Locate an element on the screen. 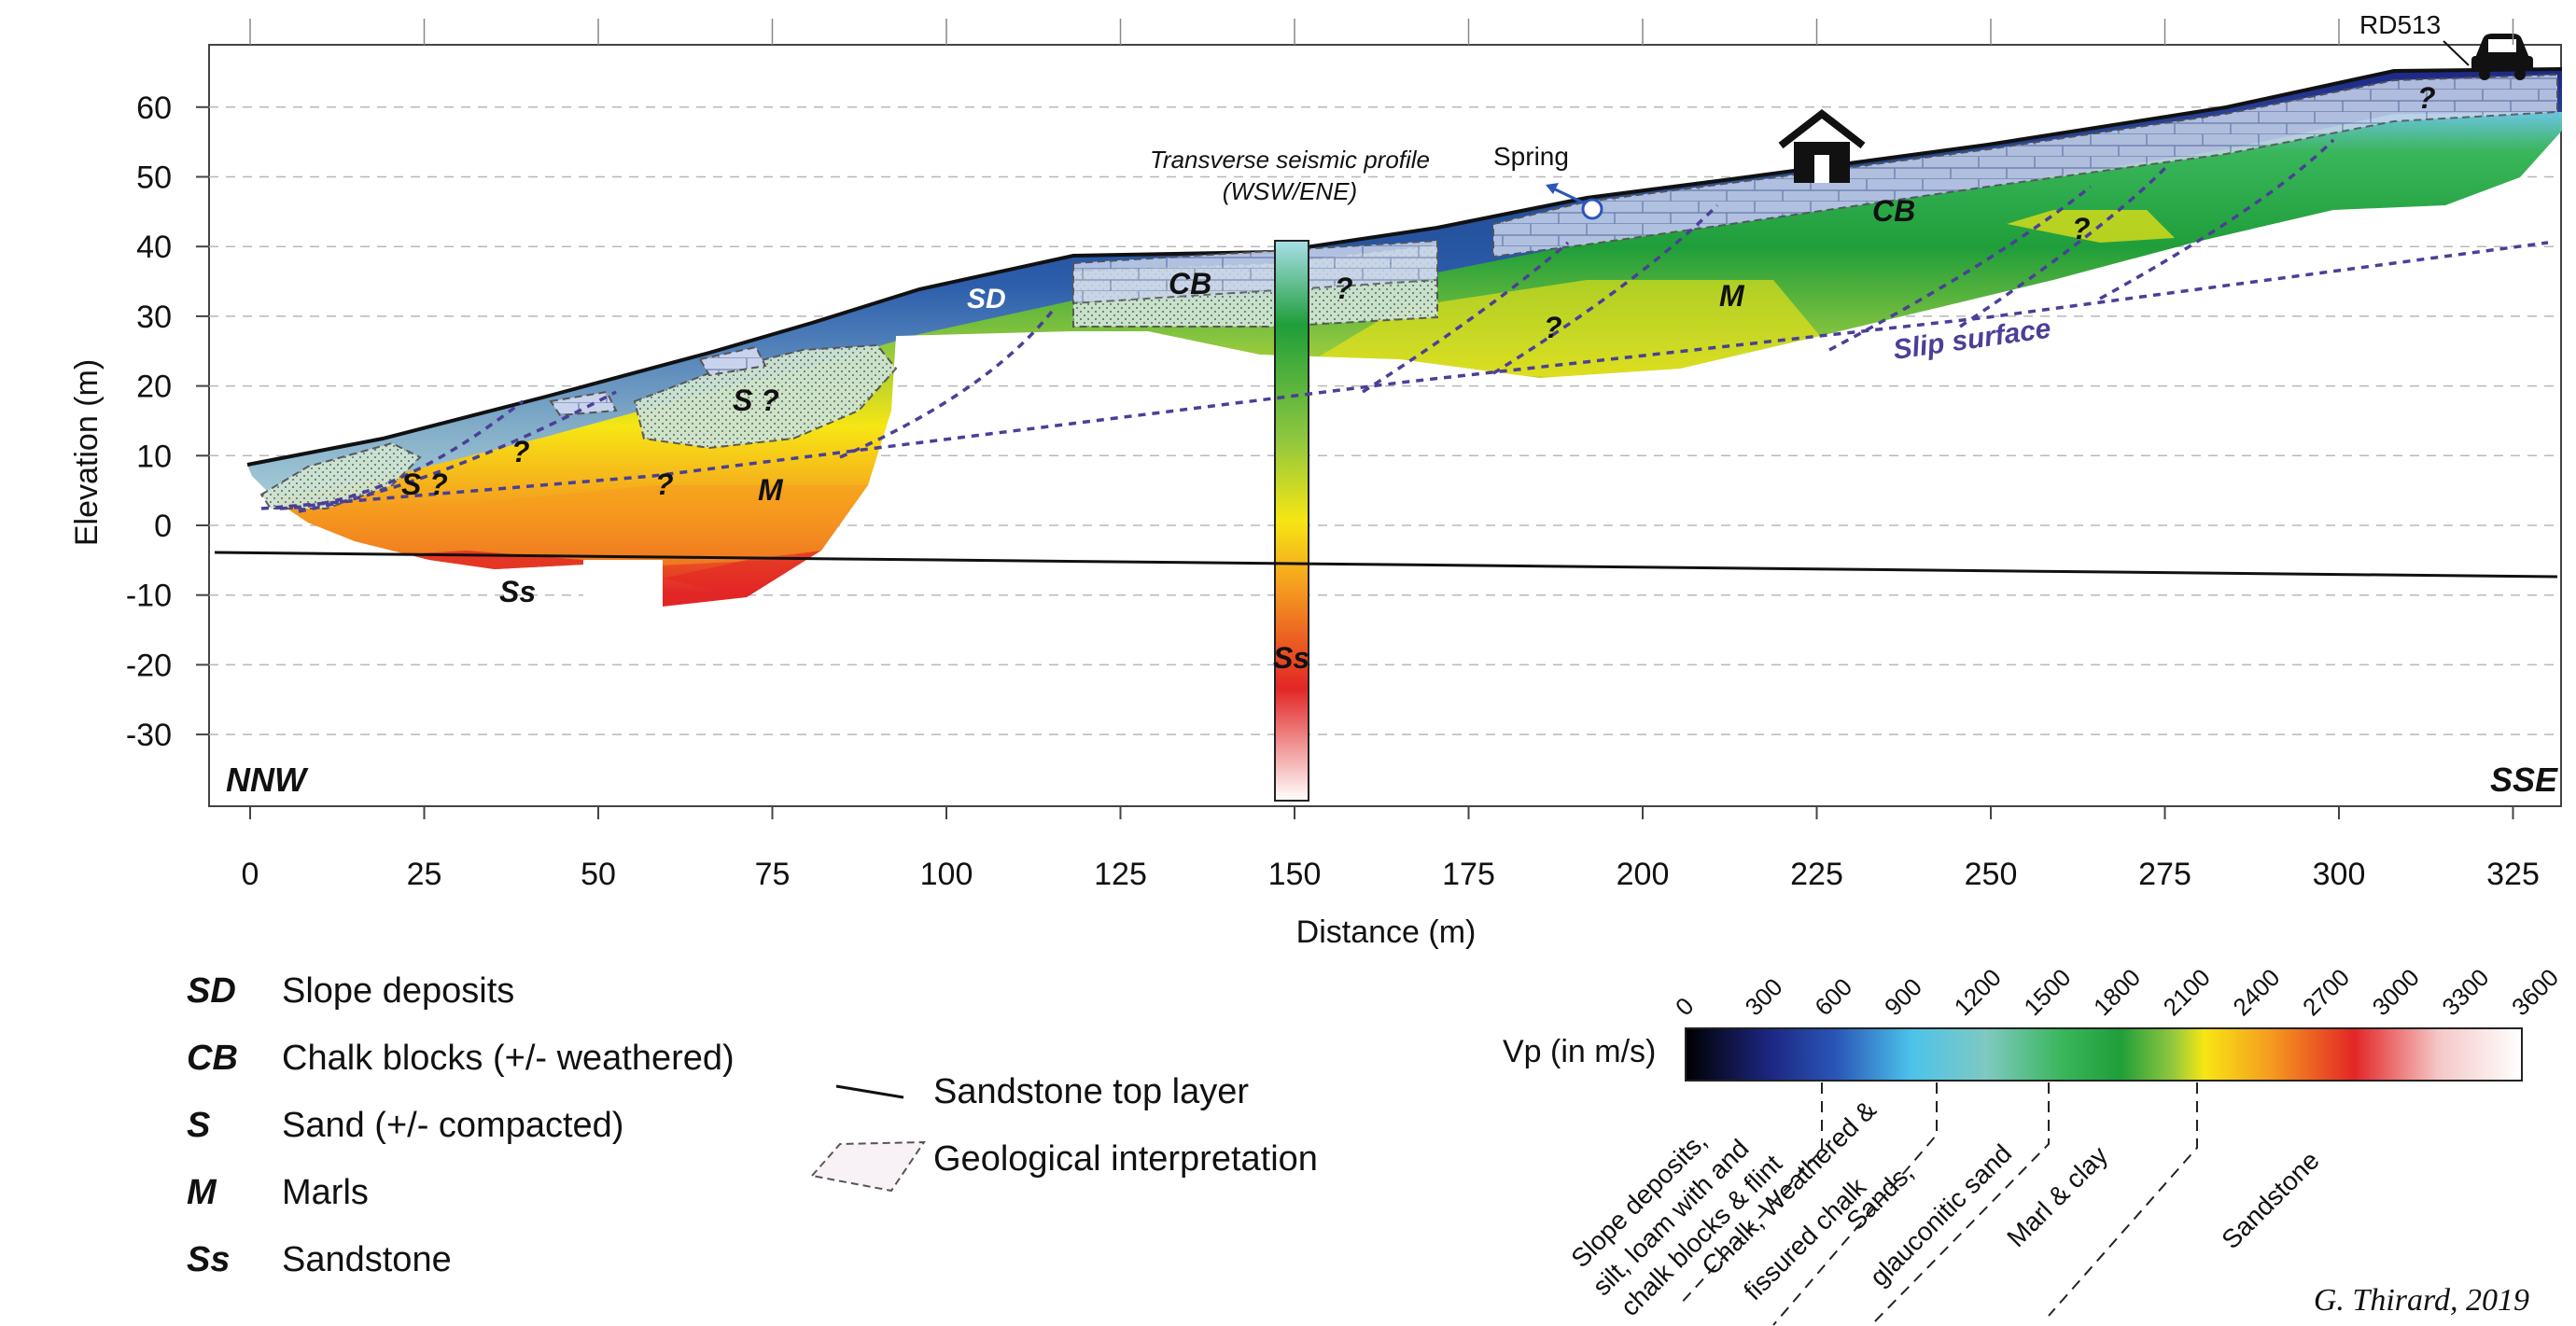 The width and height of the screenshot is (2576, 1326). legend-abbr: SD is located at coordinates (211, 991).